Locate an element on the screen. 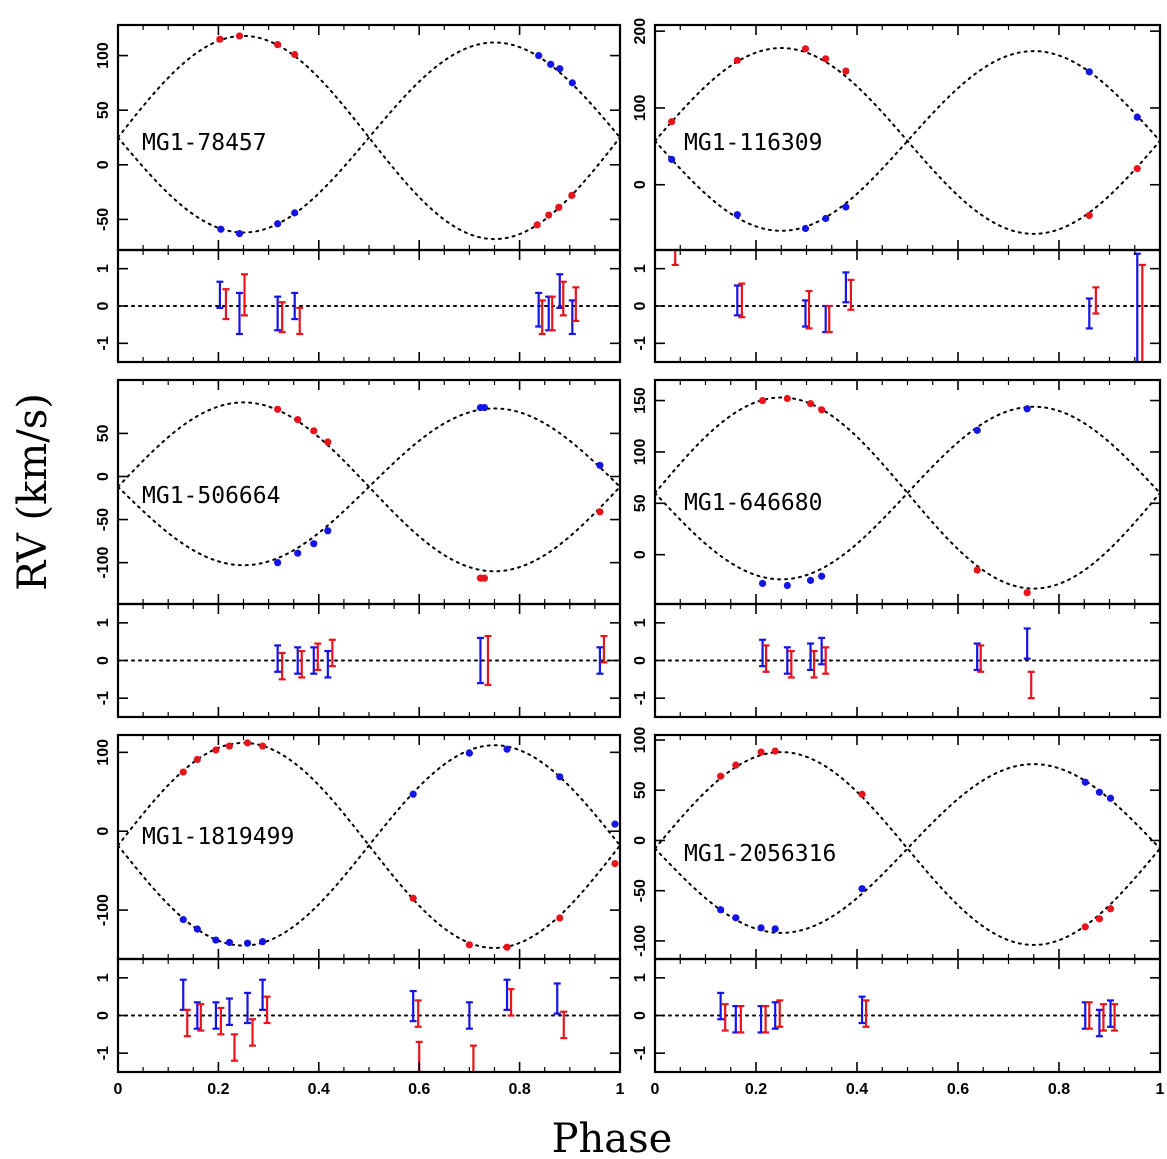 The height and width of the screenshot is (1159, 1167). panel-MG1-1819499: 0 0.2 0.4 0.6 0.8 1 -100 0 100 -1 0 1 MG1-1819499 is located at coordinates (360, 915).